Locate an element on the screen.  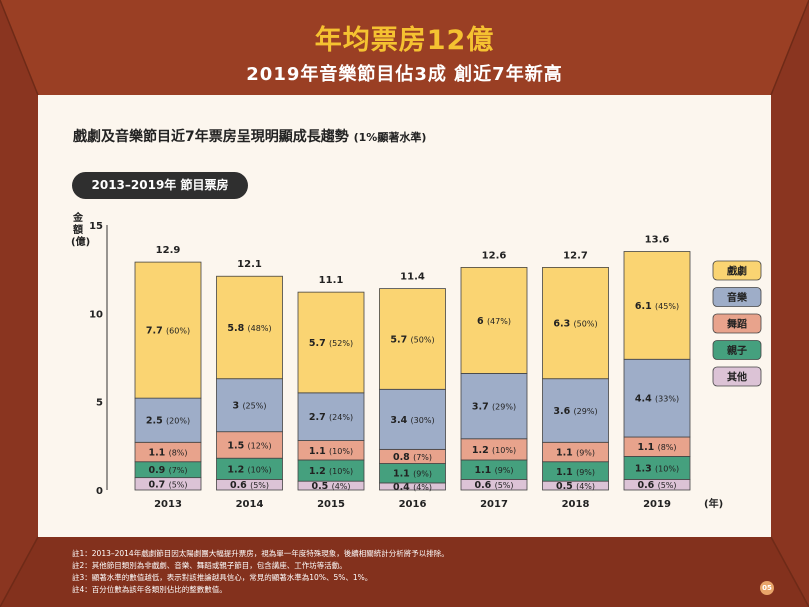
data-label: 5.7 (50%) is located at coordinates (412, 339).